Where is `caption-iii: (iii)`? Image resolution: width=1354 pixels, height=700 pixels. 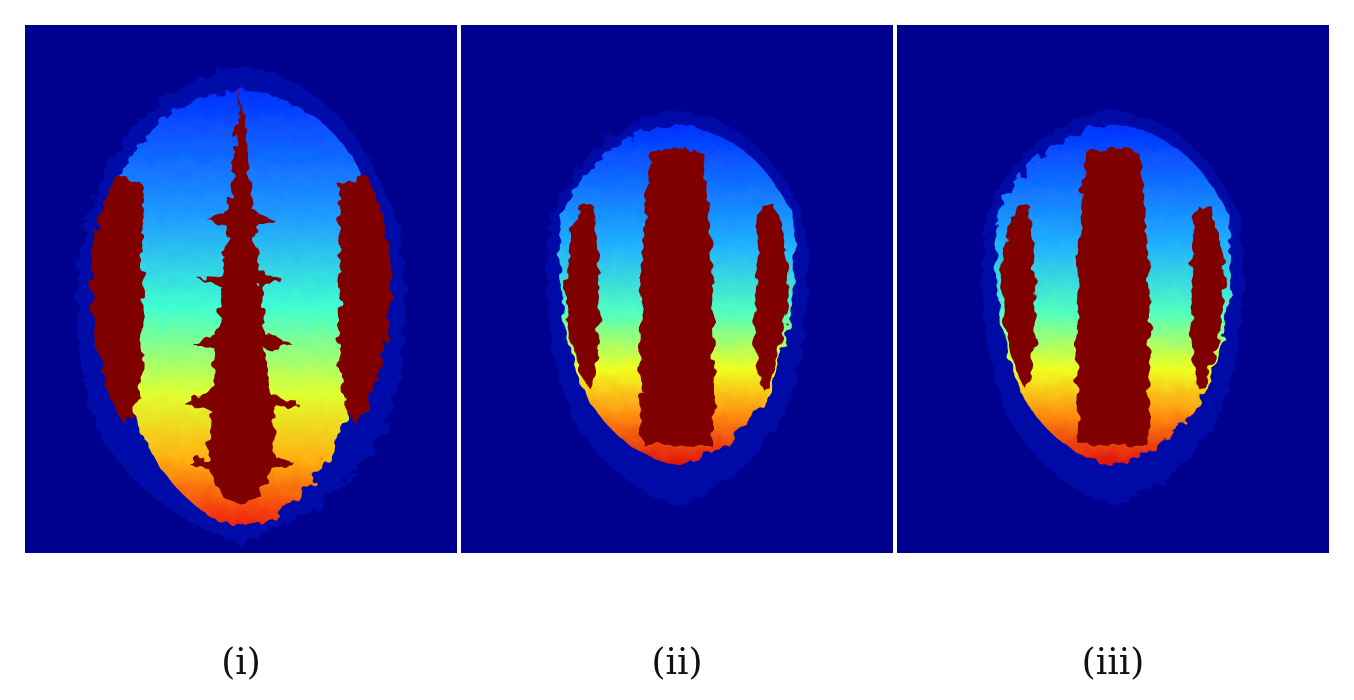
caption-iii: (iii) is located at coordinates (1113, 662).